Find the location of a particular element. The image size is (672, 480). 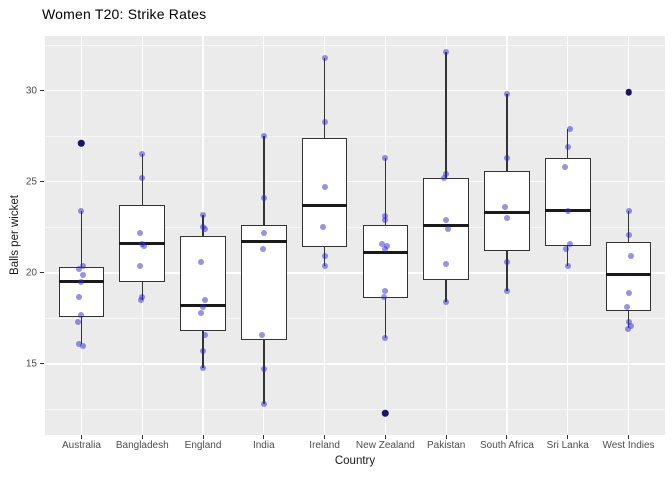

y-tick-label: 30 is located at coordinates (31, 91).